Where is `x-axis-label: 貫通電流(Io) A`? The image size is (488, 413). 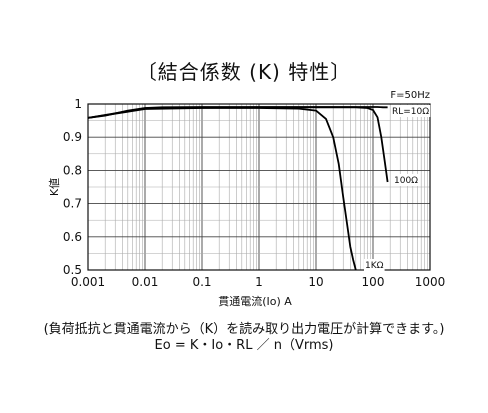
x-axis-label: 貫通電流(Io) A is located at coordinates (255, 301).